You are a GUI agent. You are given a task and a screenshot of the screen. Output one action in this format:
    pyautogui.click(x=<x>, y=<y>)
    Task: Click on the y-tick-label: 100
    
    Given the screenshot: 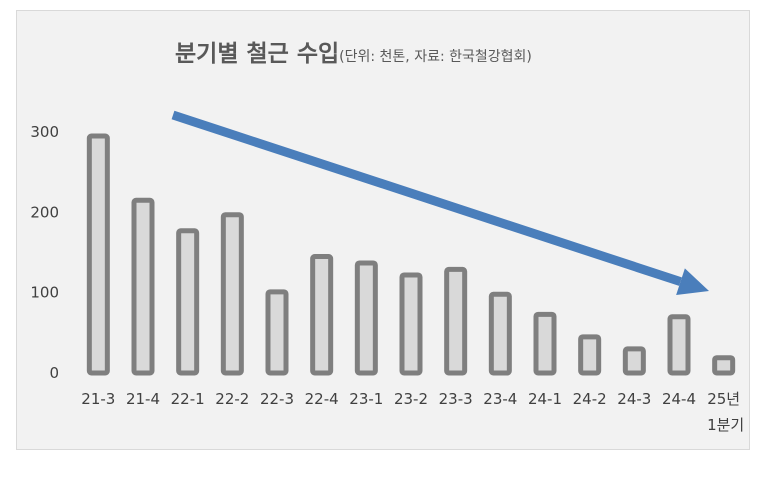 What is the action you would take?
    pyautogui.click(x=44, y=293)
    